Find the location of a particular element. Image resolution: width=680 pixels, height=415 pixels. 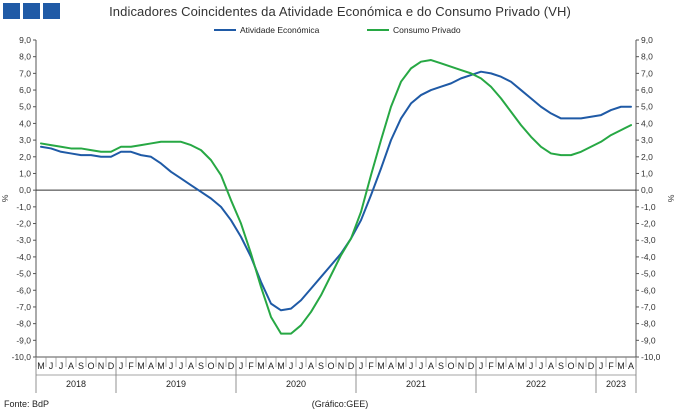

year-tick-label: 2018 is located at coordinates (76, 384).